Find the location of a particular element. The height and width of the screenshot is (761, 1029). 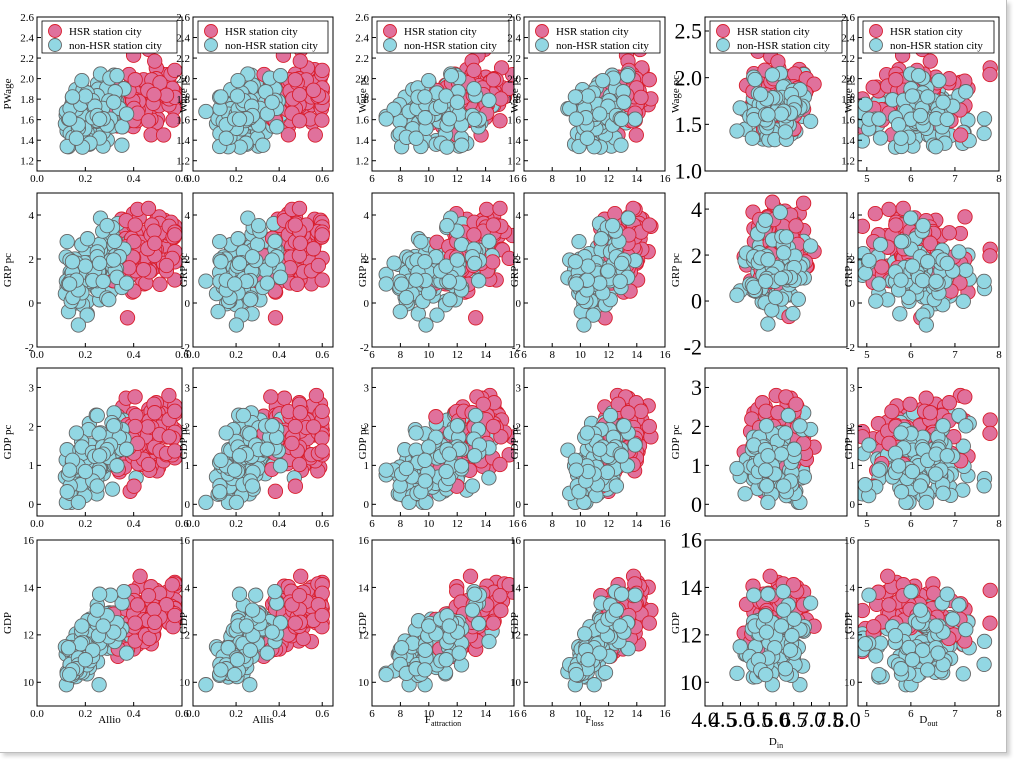

y-tick-label: 2.2 is located at coordinates (27, 59).